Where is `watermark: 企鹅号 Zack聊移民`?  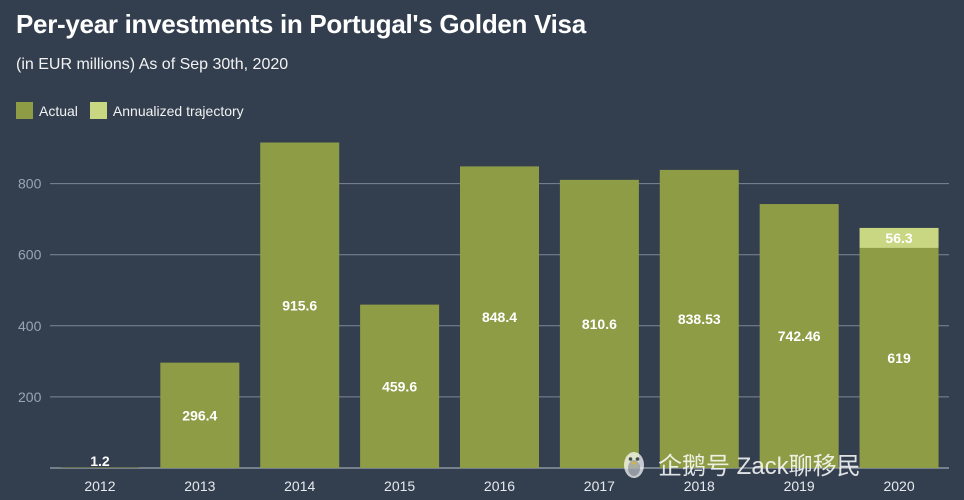
watermark: 企鹅号 Zack聊移民 is located at coordinates (739, 463).